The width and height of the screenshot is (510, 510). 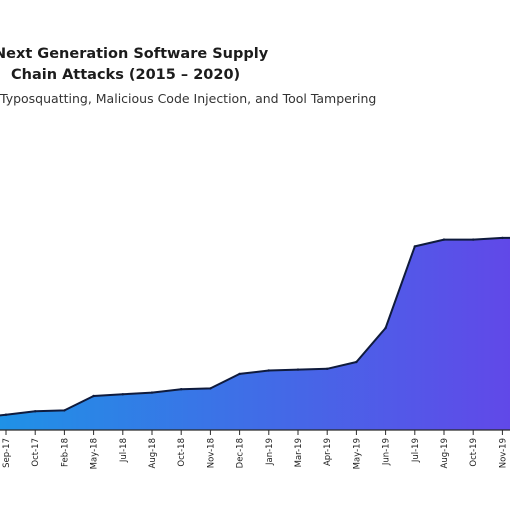 What do you see at coordinates (357, 453) in the screenshot?
I see `x-tick-label: May-19` at bounding box center [357, 453].